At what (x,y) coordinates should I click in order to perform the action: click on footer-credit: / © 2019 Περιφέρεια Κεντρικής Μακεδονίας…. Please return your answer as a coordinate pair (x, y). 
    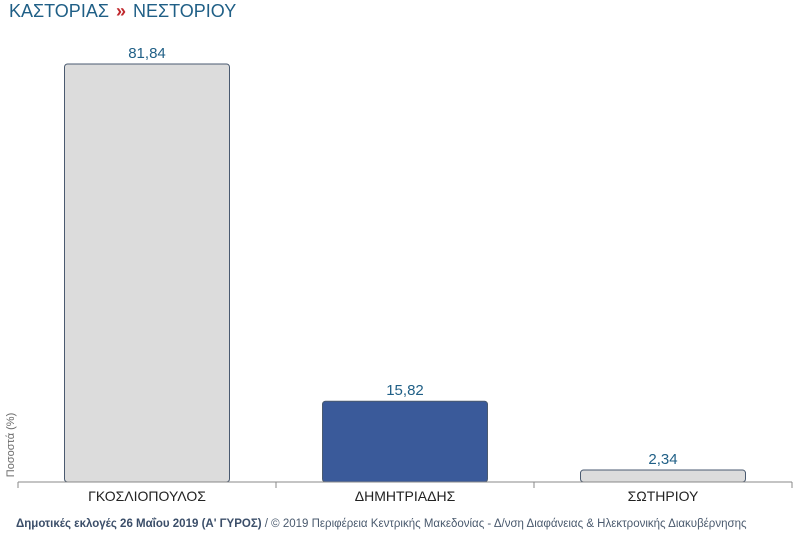
    Looking at the image, I should click on (504, 524).